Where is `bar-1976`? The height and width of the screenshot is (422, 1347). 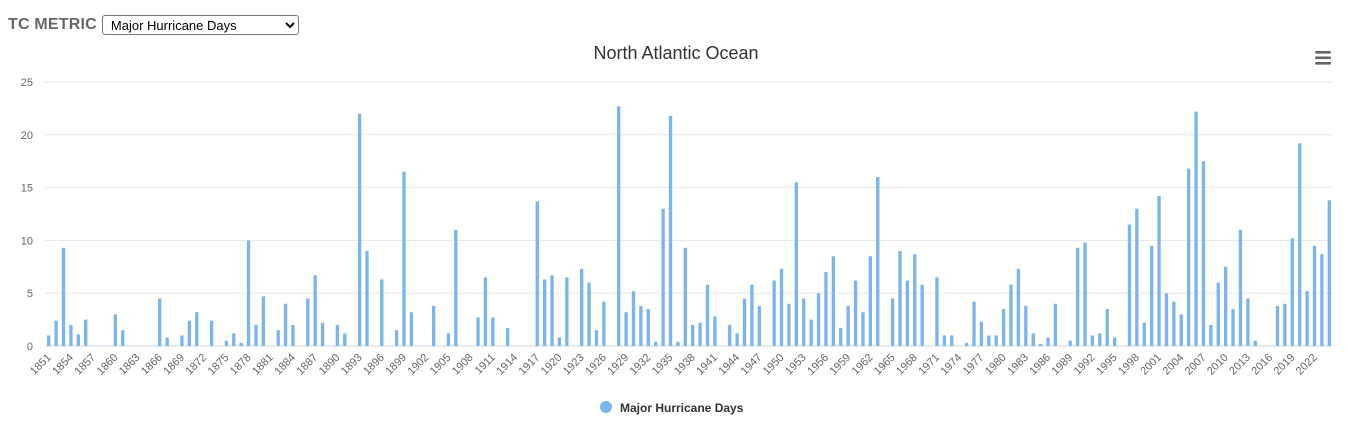 bar-1976 is located at coordinates (974, 323).